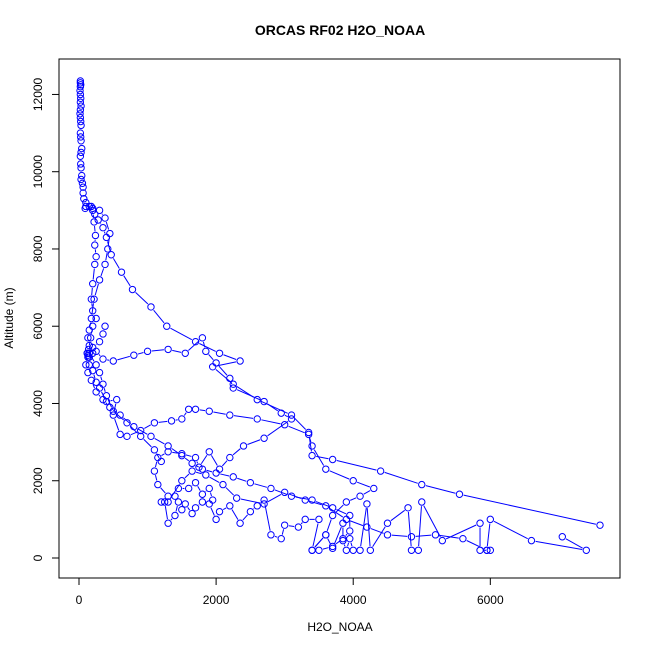 The width and height of the screenshot is (650, 650). What do you see at coordinates (339, 627) in the screenshot?
I see `x-axis-label: H2O_NOAA` at bounding box center [339, 627].